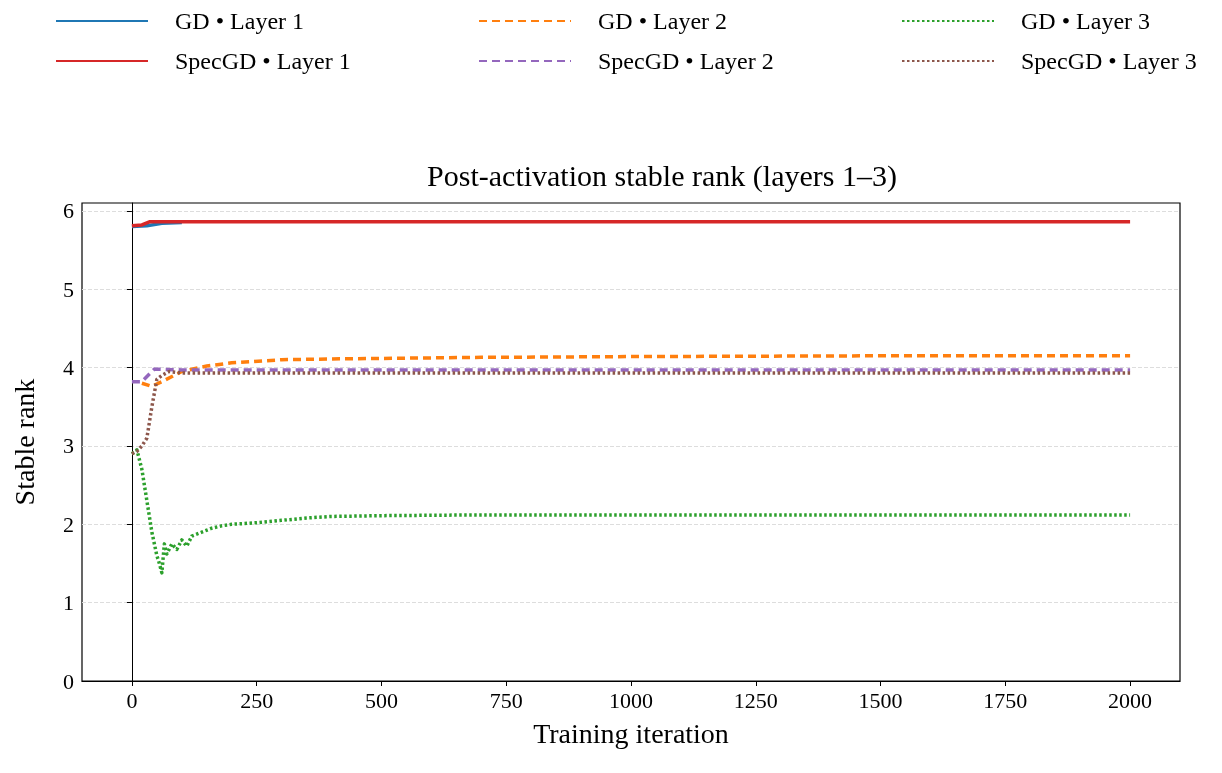  What do you see at coordinates (631, 700) in the screenshot?
I see `x-tick-label: 1000` at bounding box center [631, 700].